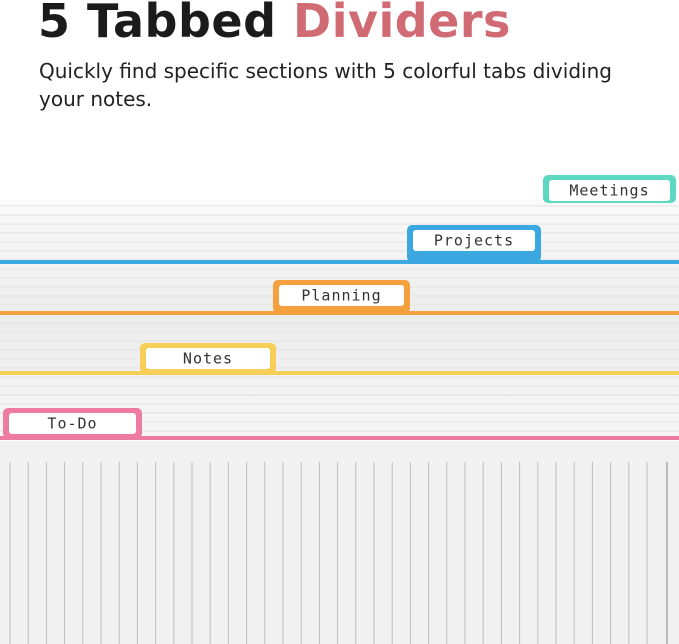 Image resolution: width=679 pixels, height=644 pixels. I want to click on tab-label: To-Do, so click(72, 424).